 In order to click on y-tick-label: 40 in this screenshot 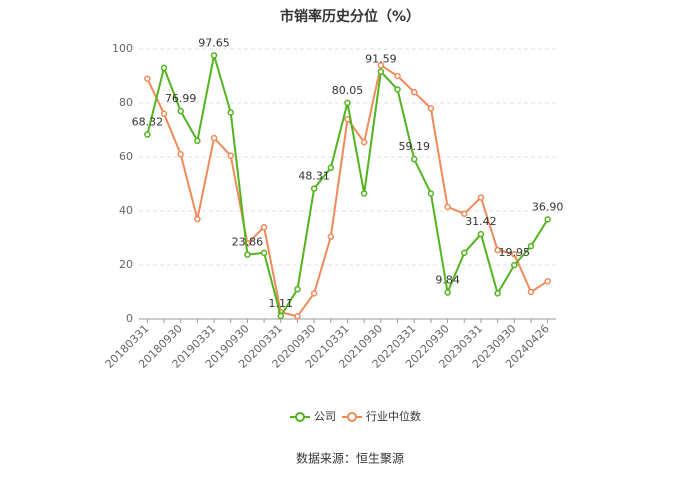, I will do `click(126, 210)`.